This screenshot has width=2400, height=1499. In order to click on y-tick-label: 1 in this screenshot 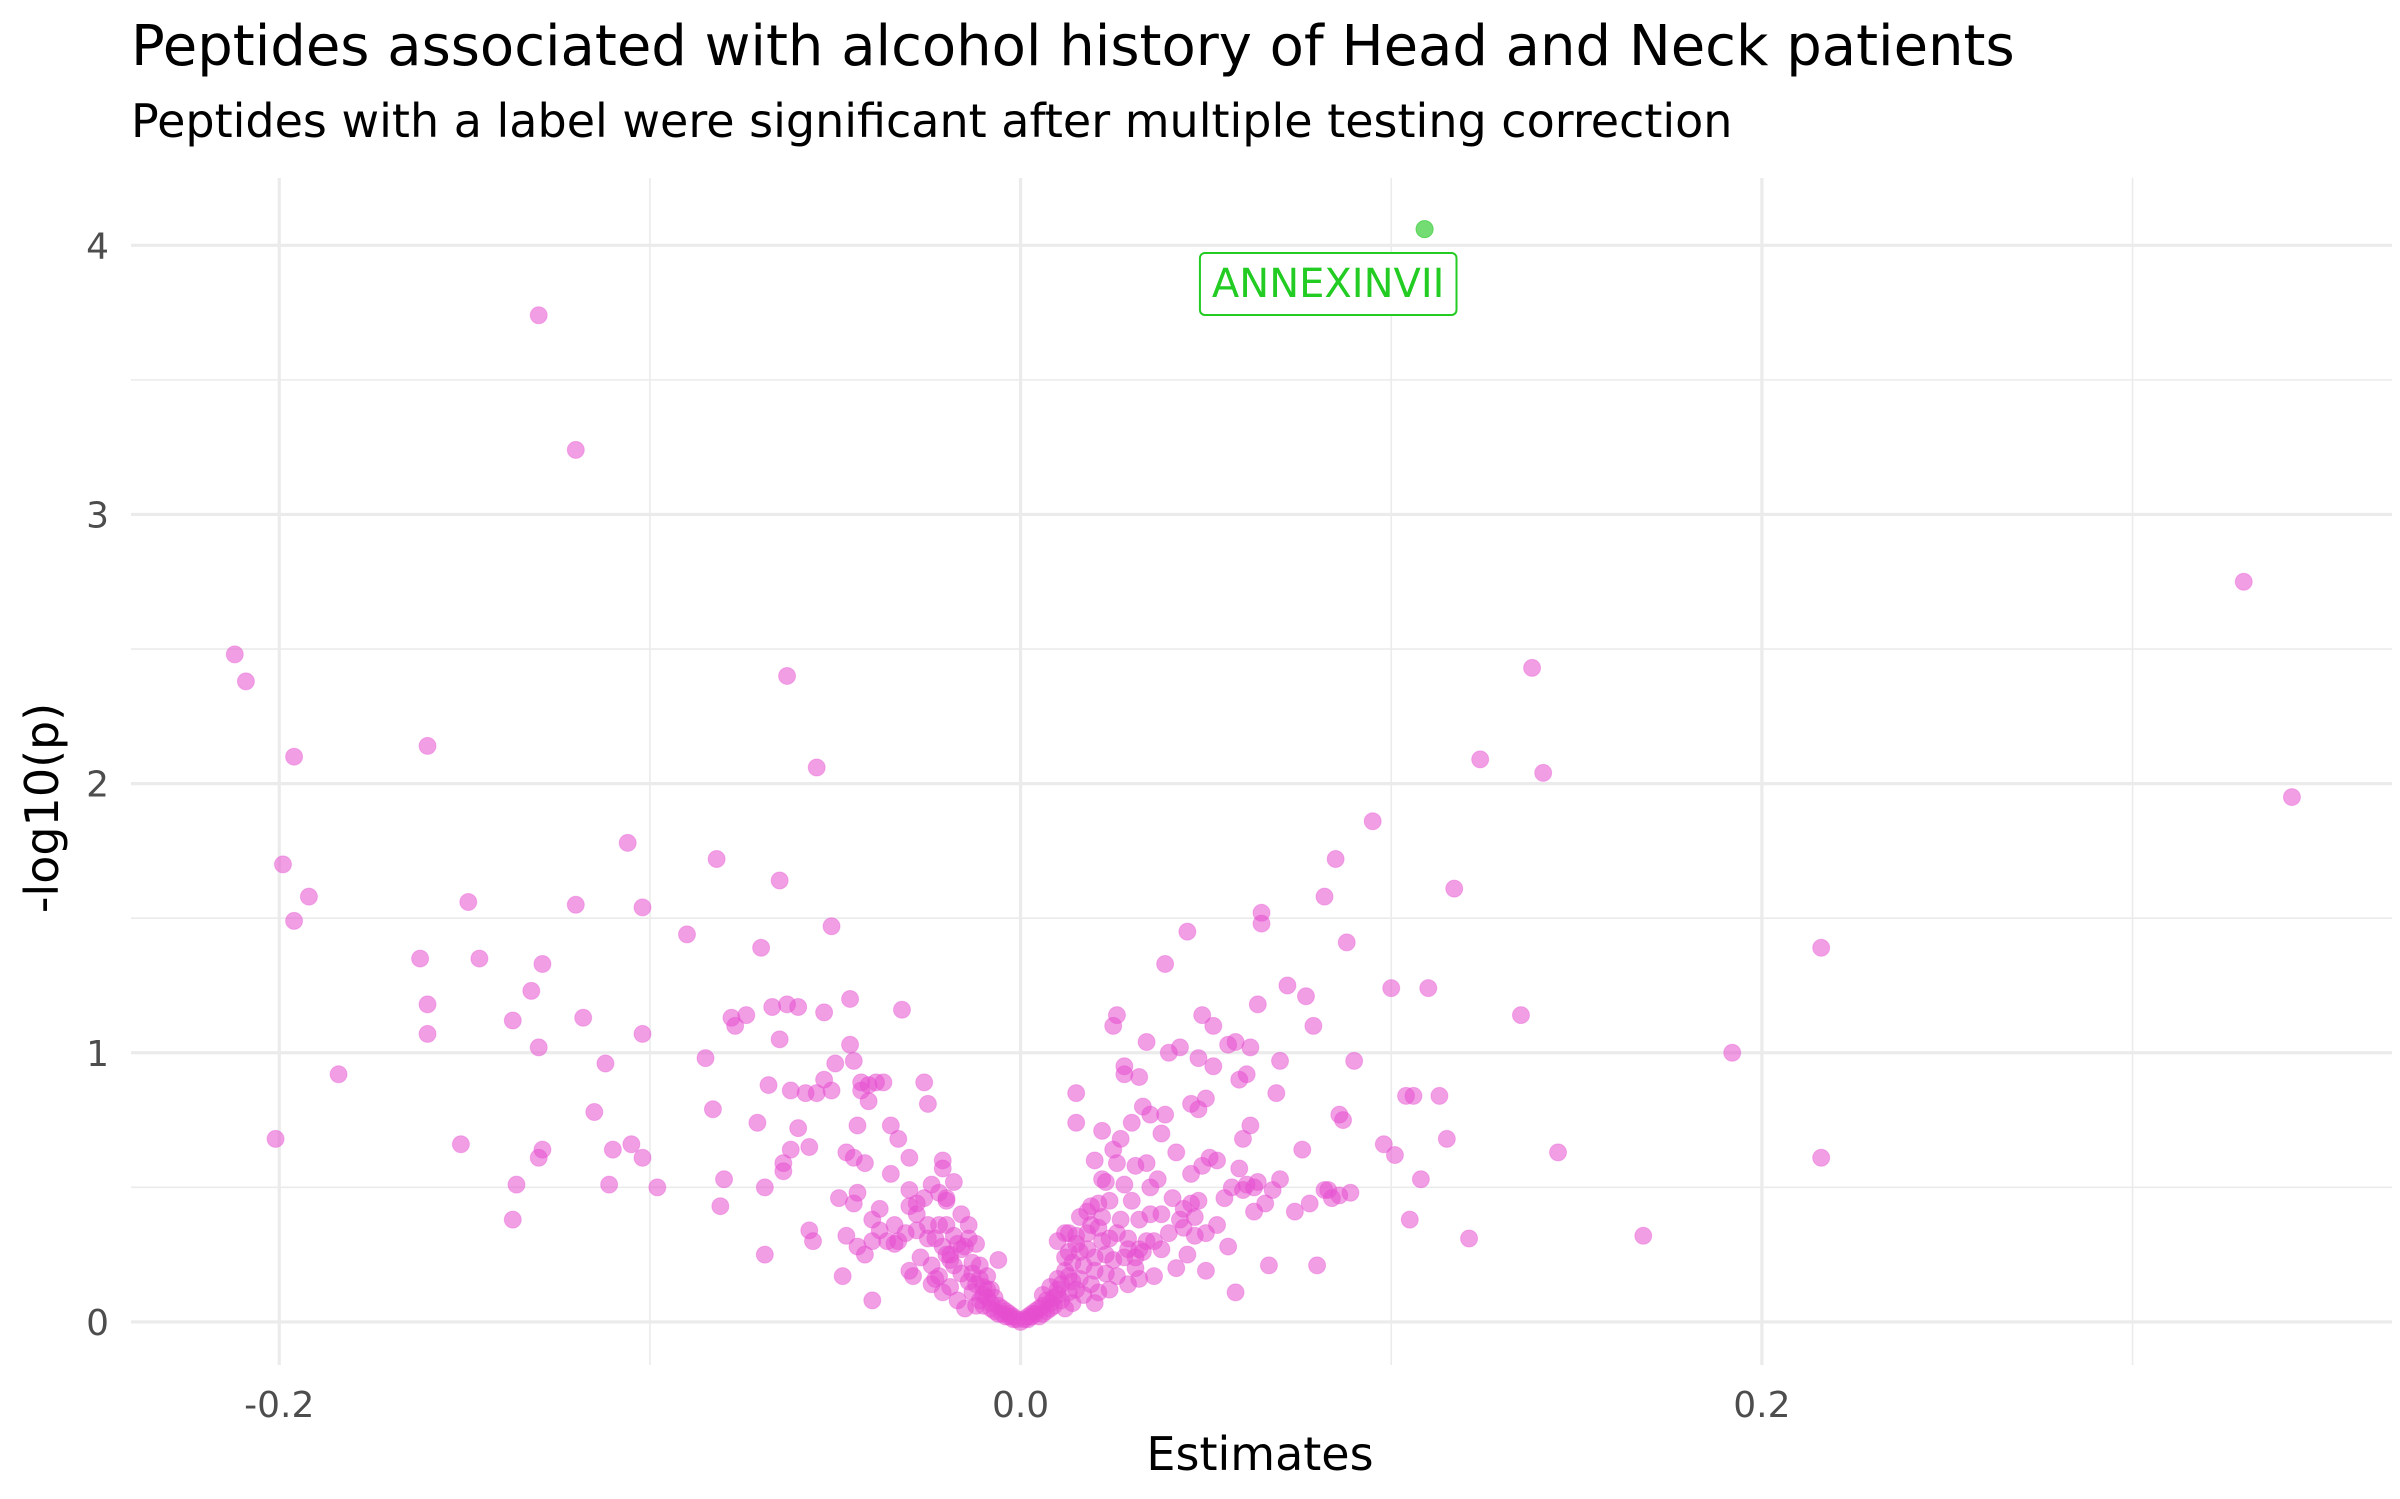, I will do `click(97, 1054)`.